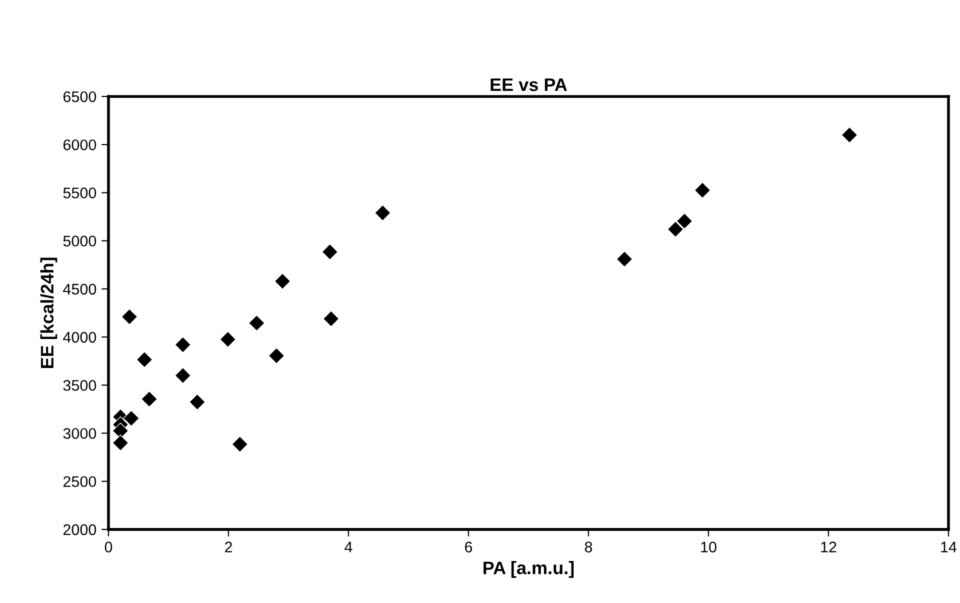 This screenshot has height=603, width=960. What do you see at coordinates (348, 547) in the screenshot?
I see `x-tick-label: 4` at bounding box center [348, 547].